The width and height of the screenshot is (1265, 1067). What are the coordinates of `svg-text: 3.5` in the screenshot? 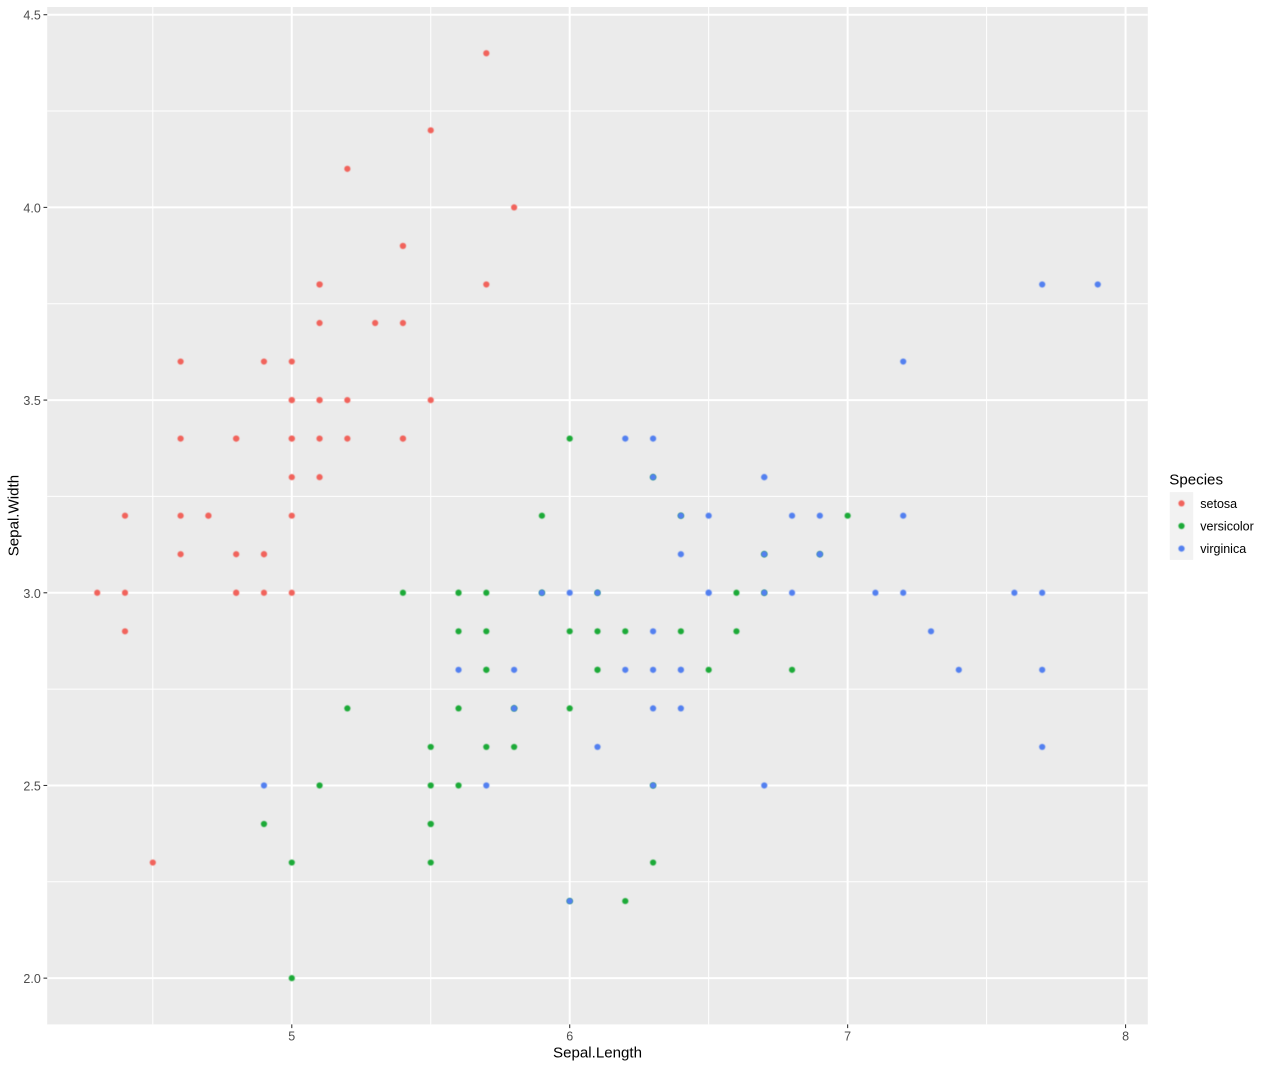 It's located at (31, 401).